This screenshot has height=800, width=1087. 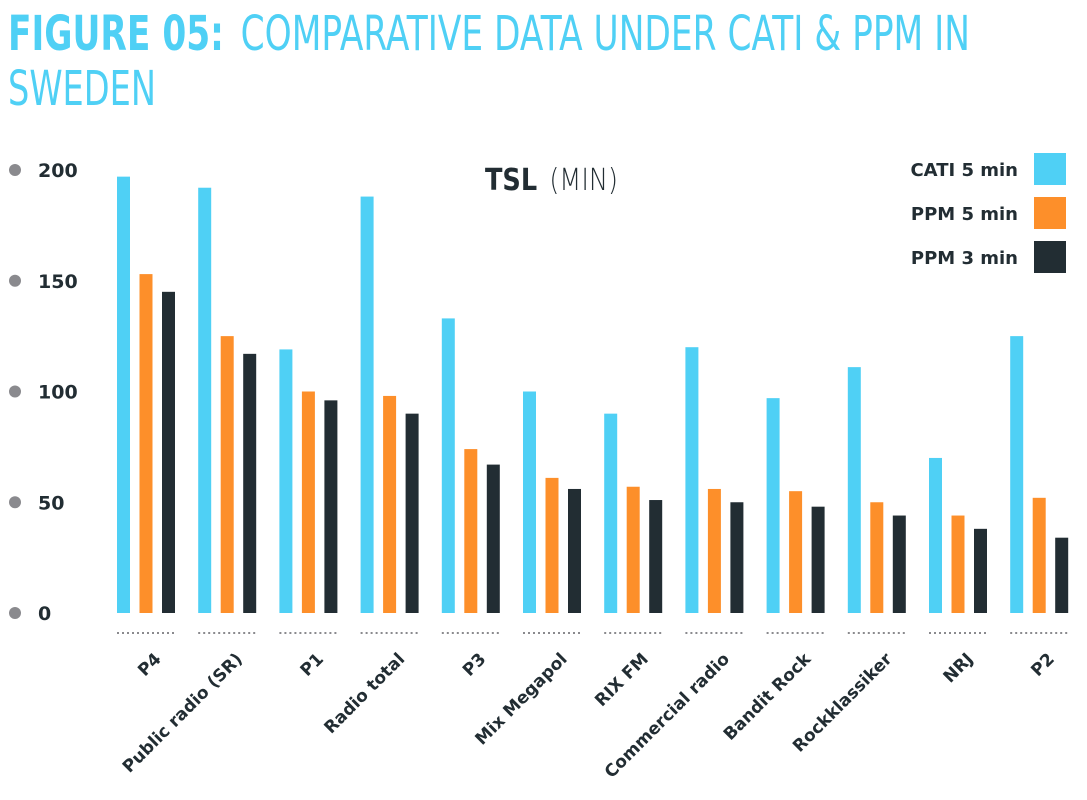 What do you see at coordinates (58, 171) in the screenshot?
I see `y-tick-label: 200` at bounding box center [58, 171].